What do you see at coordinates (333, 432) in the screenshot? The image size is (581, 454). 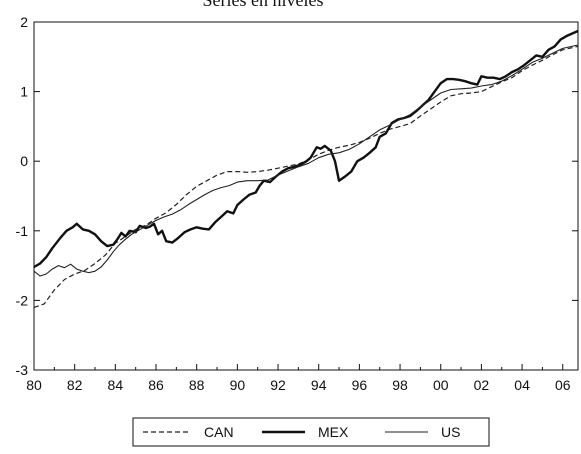 I see `legend-label-mex: MEX` at bounding box center [333, 432].